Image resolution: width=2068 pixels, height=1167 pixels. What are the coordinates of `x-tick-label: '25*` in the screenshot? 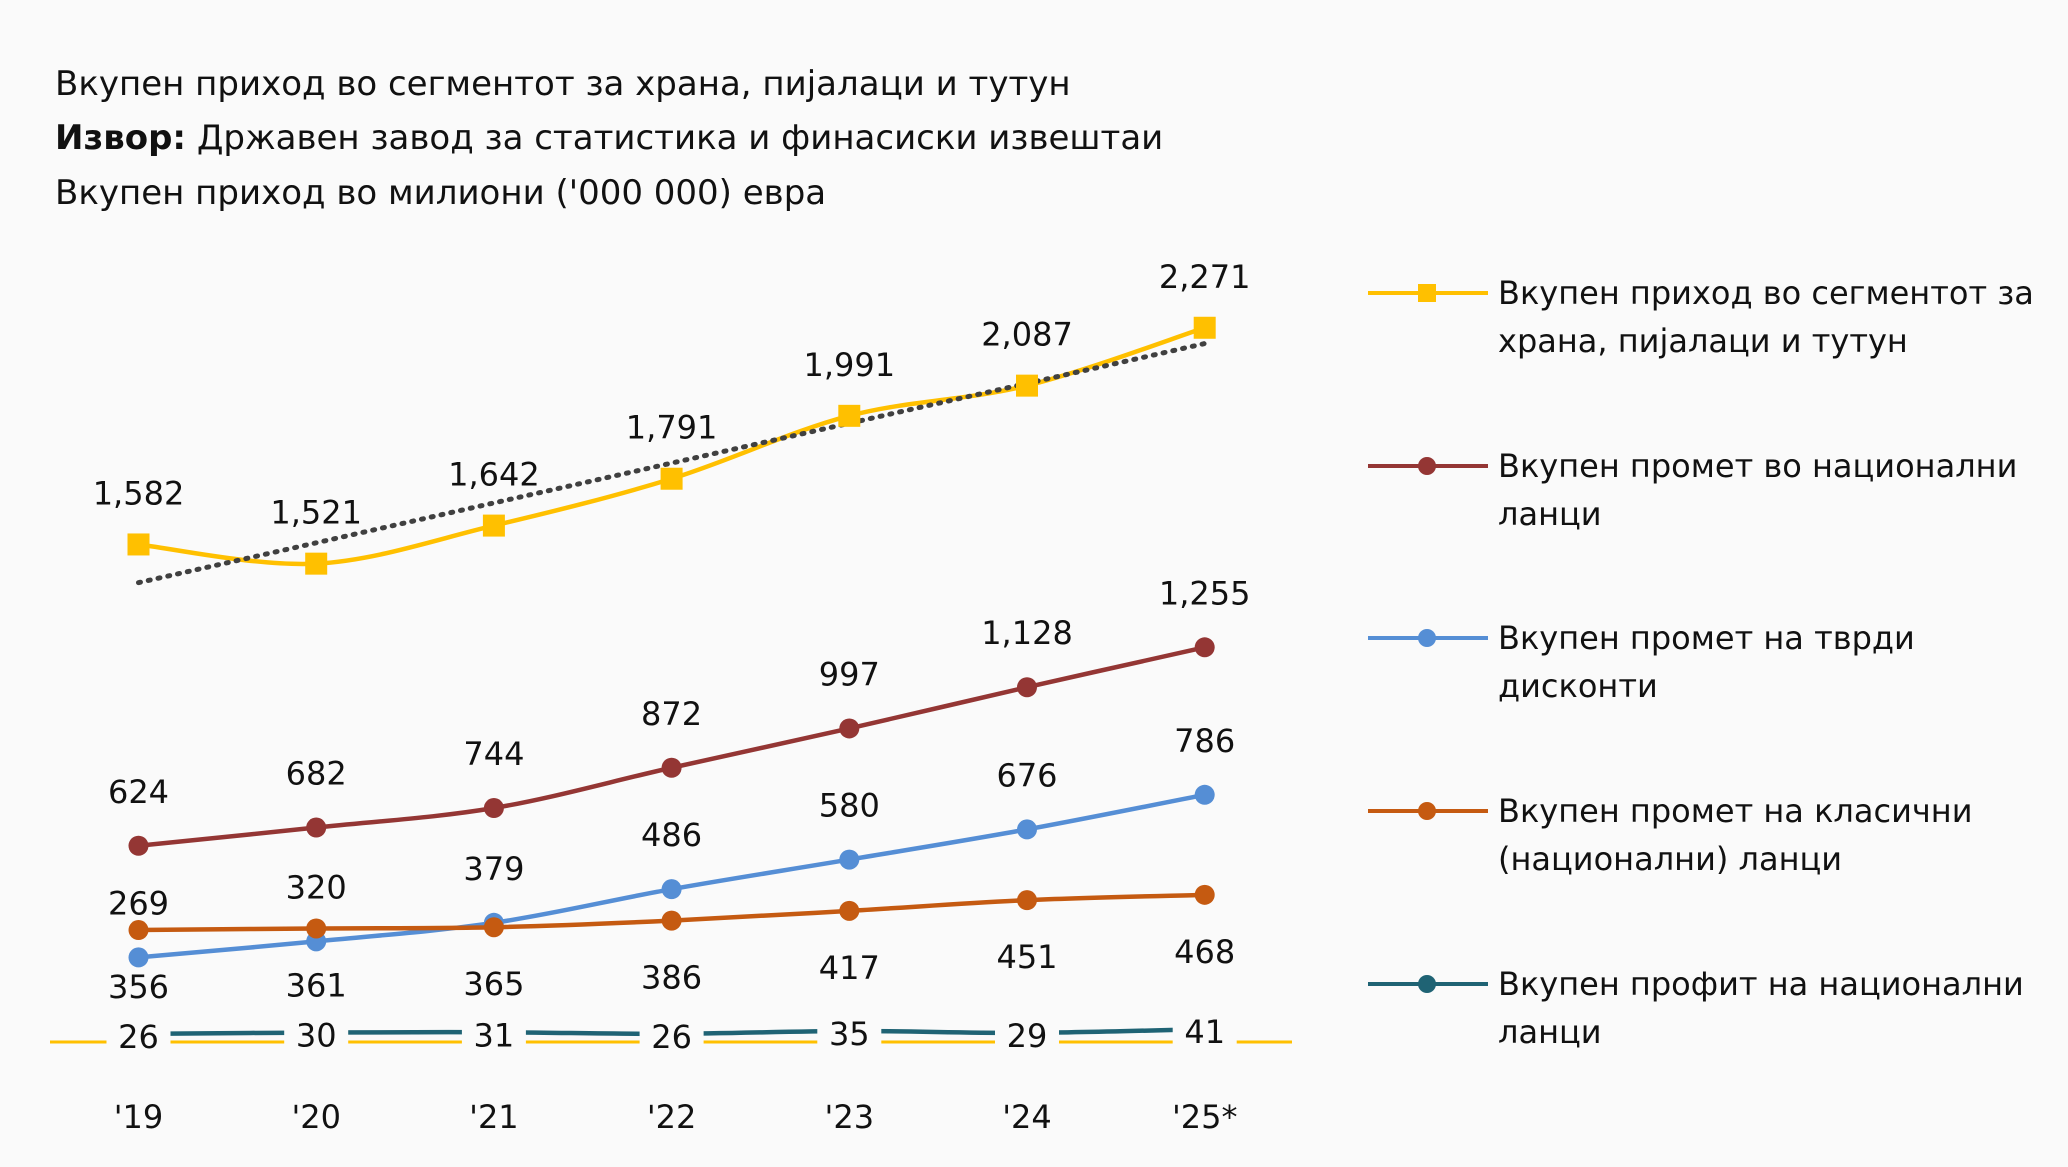 It's located at (1205, 1117).